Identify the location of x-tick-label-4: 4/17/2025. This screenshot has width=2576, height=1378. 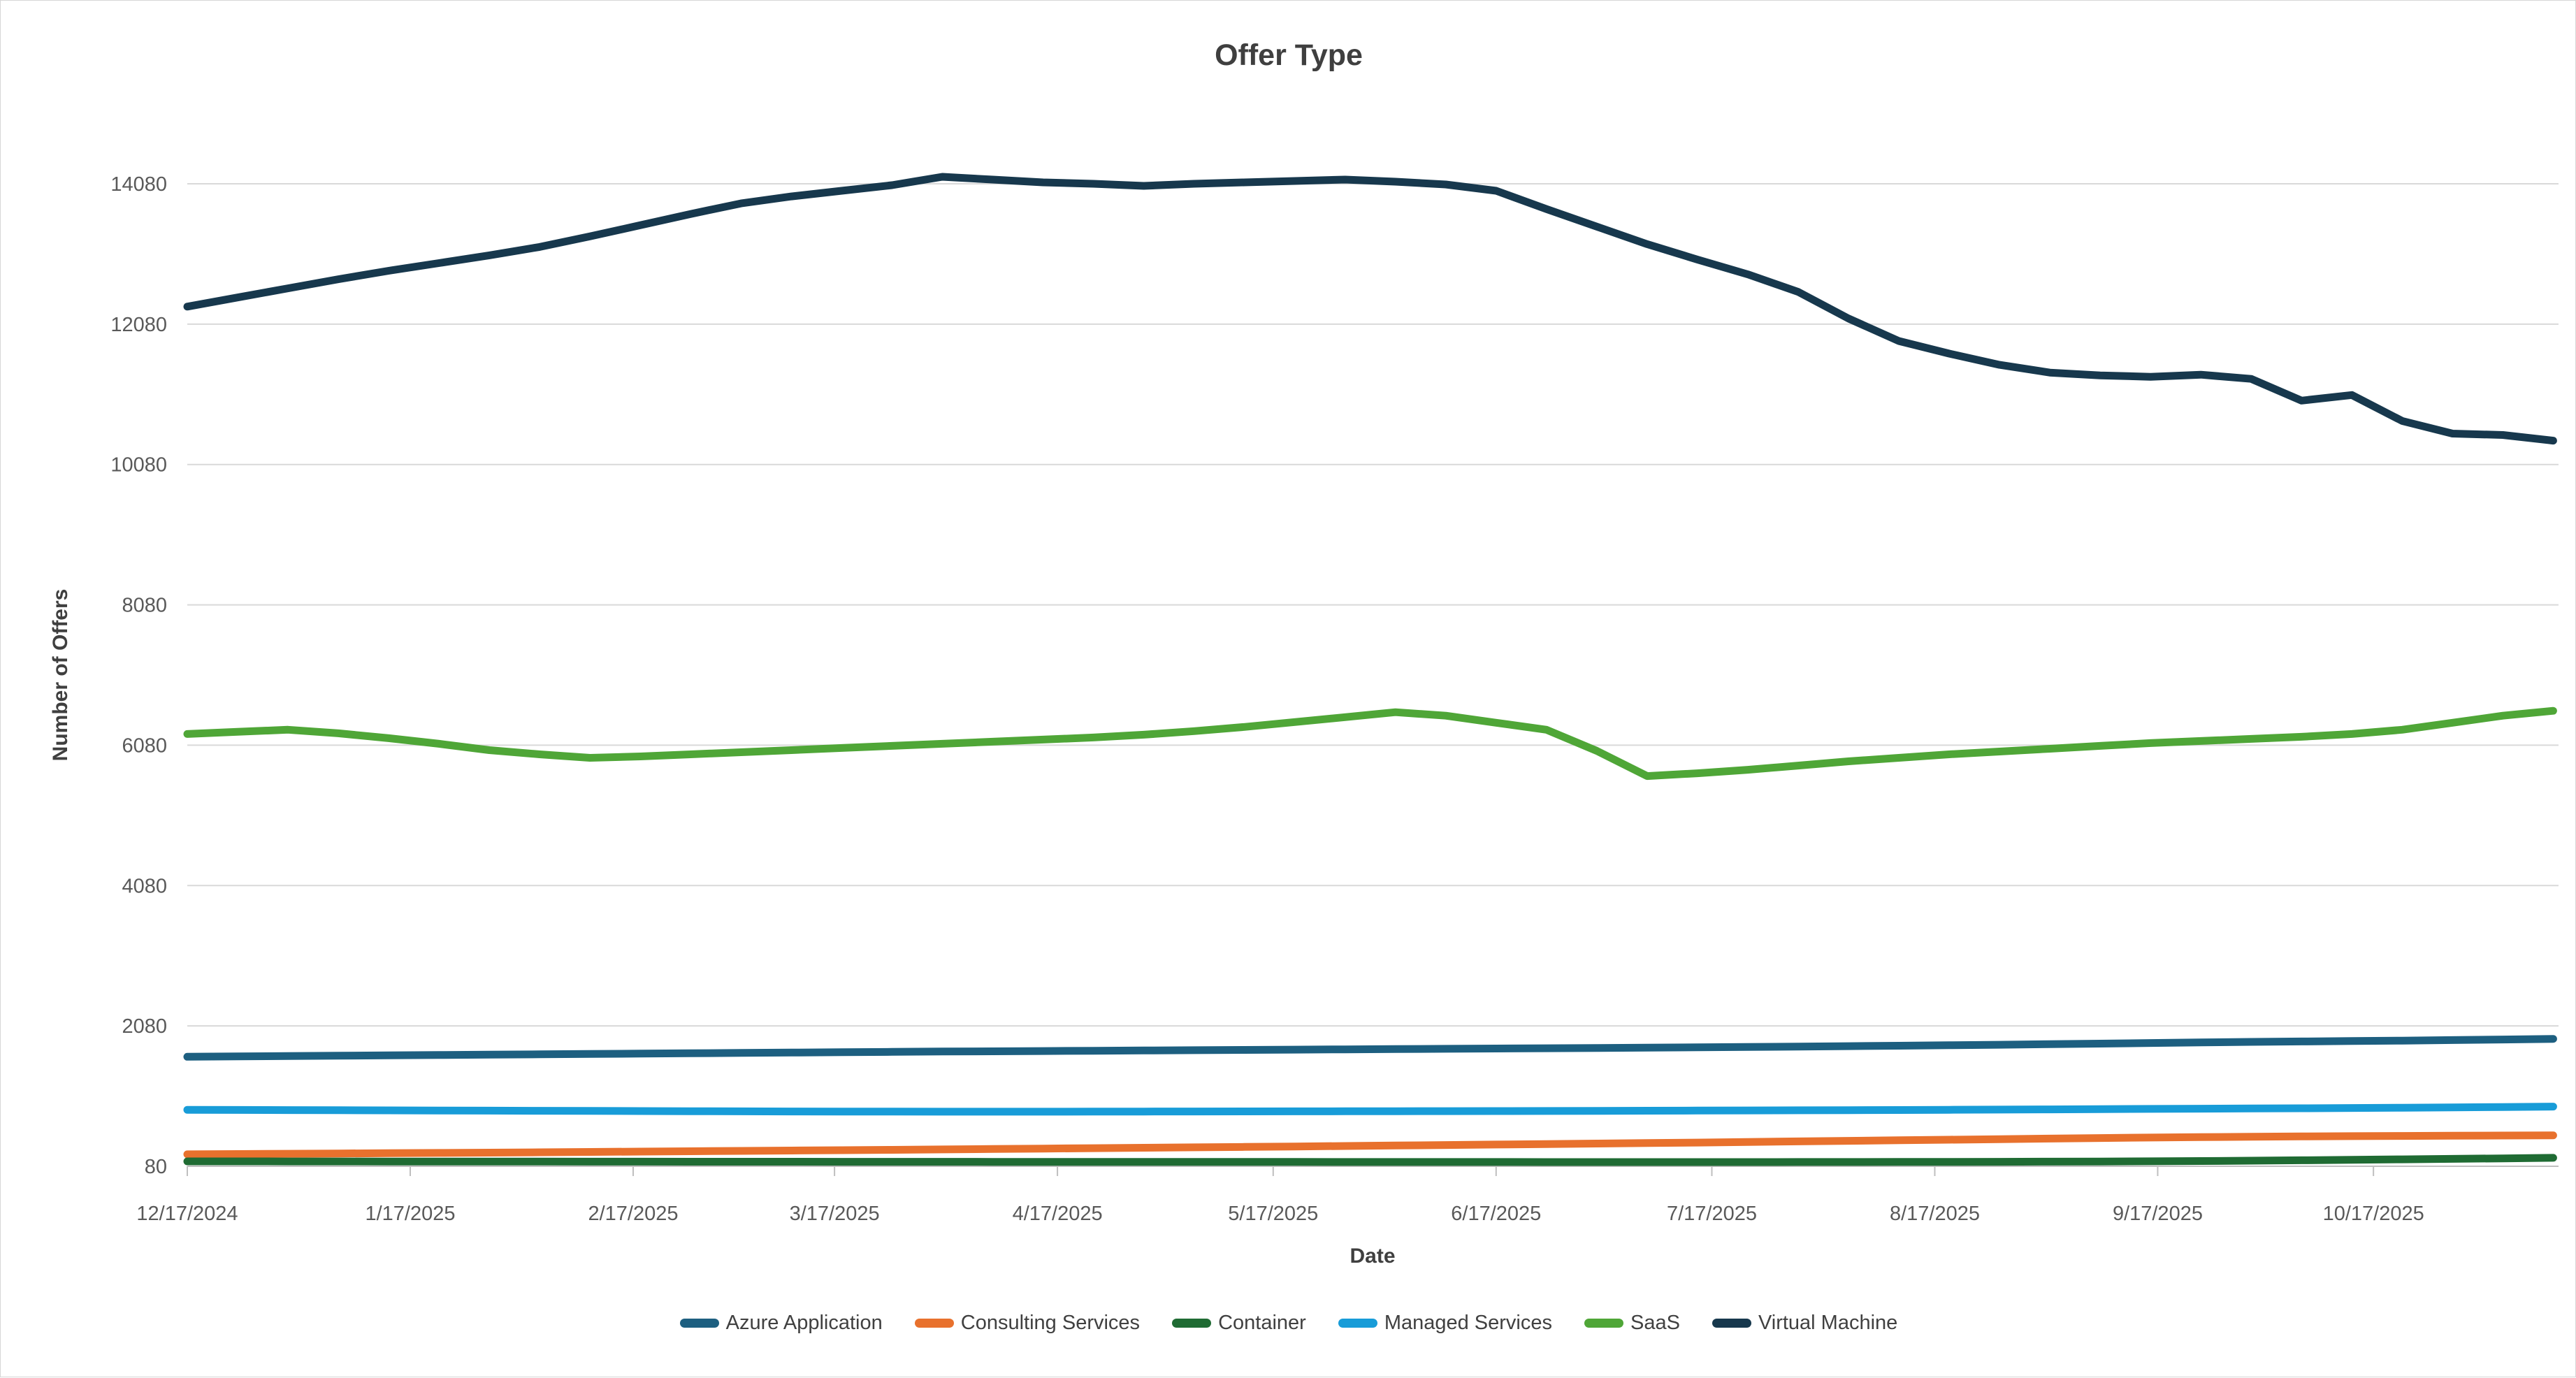
(1058, 1214).